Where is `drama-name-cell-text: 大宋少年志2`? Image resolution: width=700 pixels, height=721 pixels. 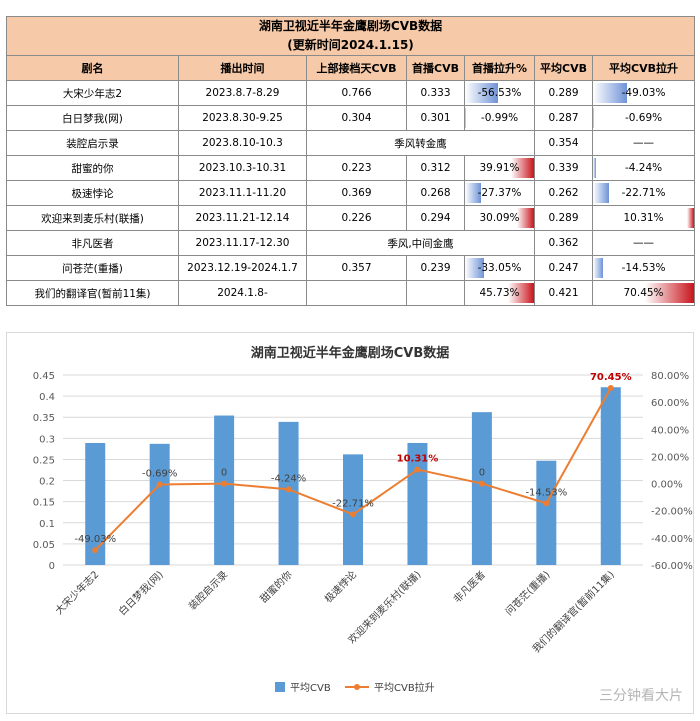
drama-name-cell-text: 大宋少年志2 is located at coordinates (92, 93).